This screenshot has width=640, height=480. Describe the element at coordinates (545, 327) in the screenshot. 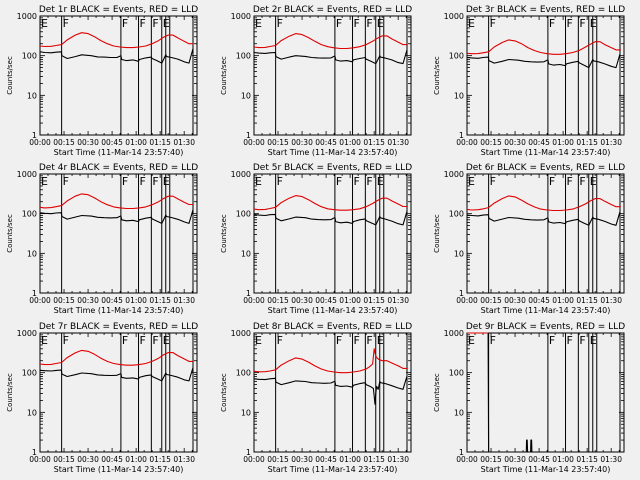

I see `chart-title: Det 9r BLACK = Events, RED = LLD` at that location.